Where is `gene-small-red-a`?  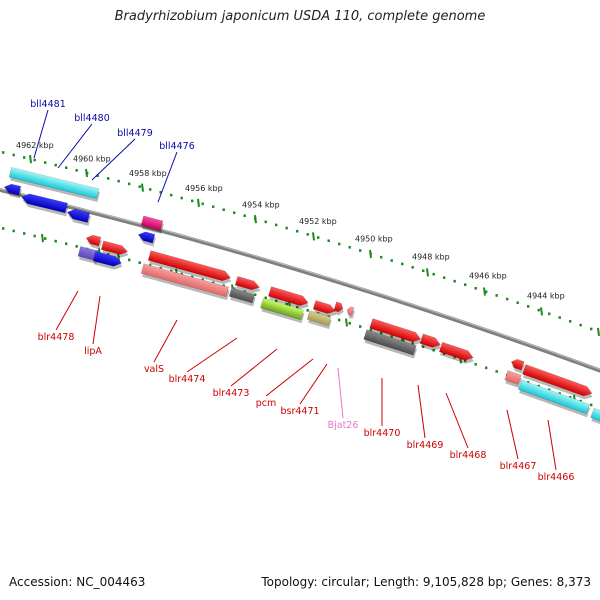 gene-small-red-a is located at coordinates (93, 242).